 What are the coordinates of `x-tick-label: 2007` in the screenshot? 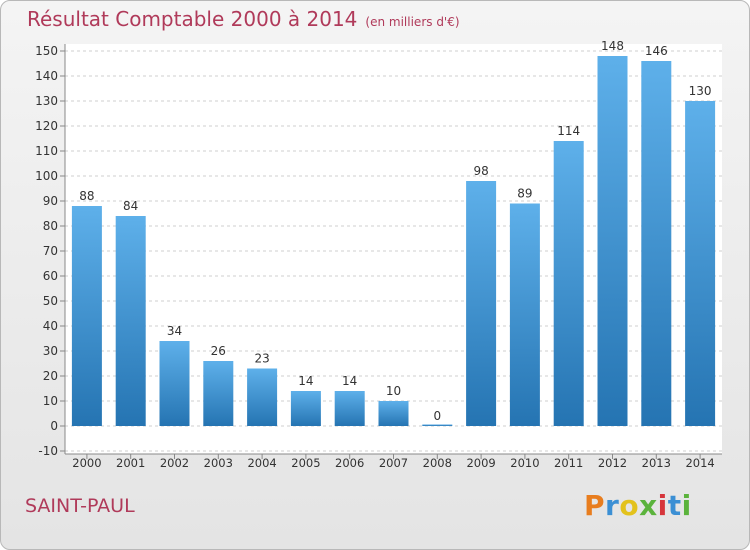 It's located at (393, 463).